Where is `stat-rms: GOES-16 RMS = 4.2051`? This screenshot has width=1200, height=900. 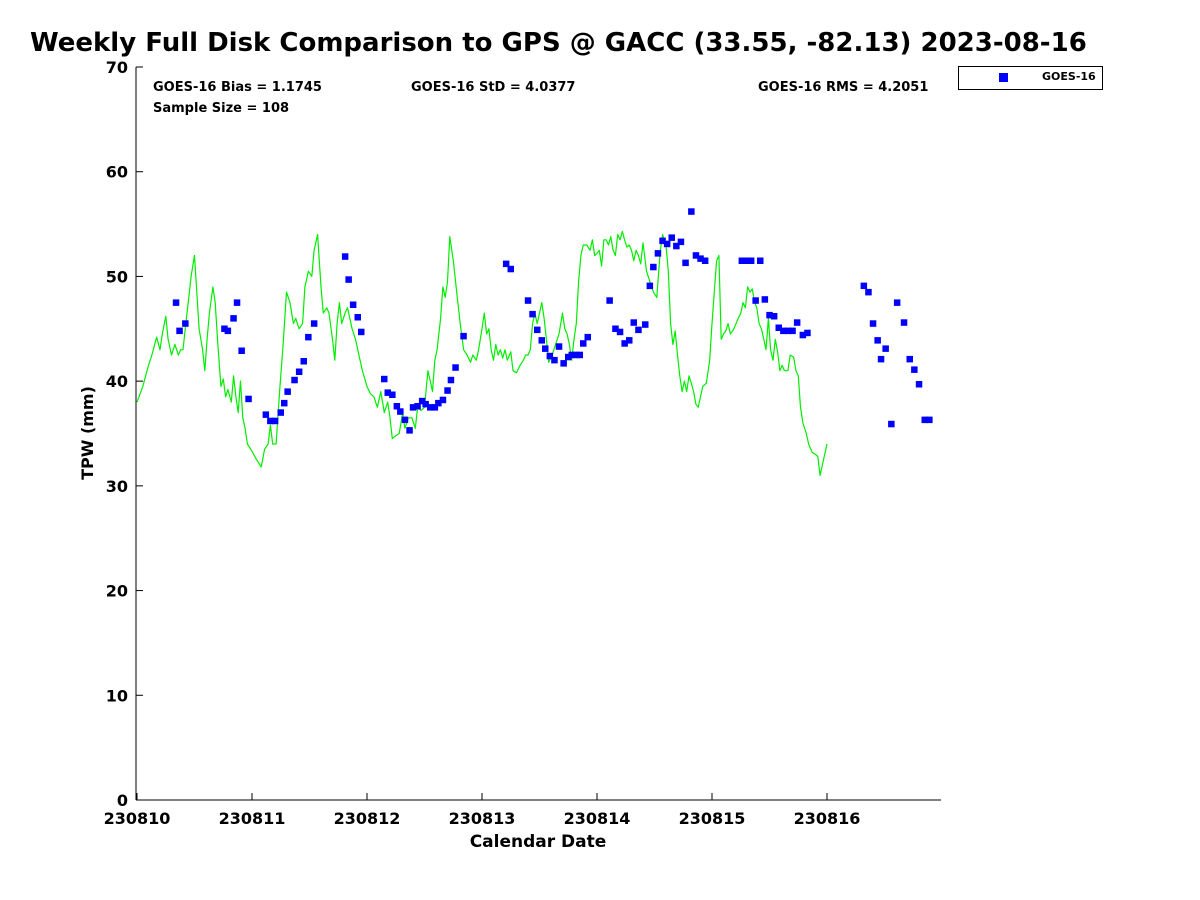 stat-rms: GOES-16 RMS = 4.2051 is located at coordinates (843, 87).